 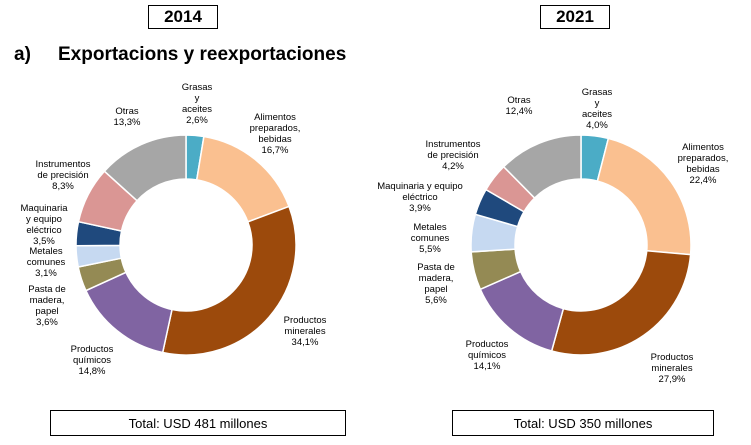 I want to click on year-2014-label: 2014, so click(x=183, y=17).